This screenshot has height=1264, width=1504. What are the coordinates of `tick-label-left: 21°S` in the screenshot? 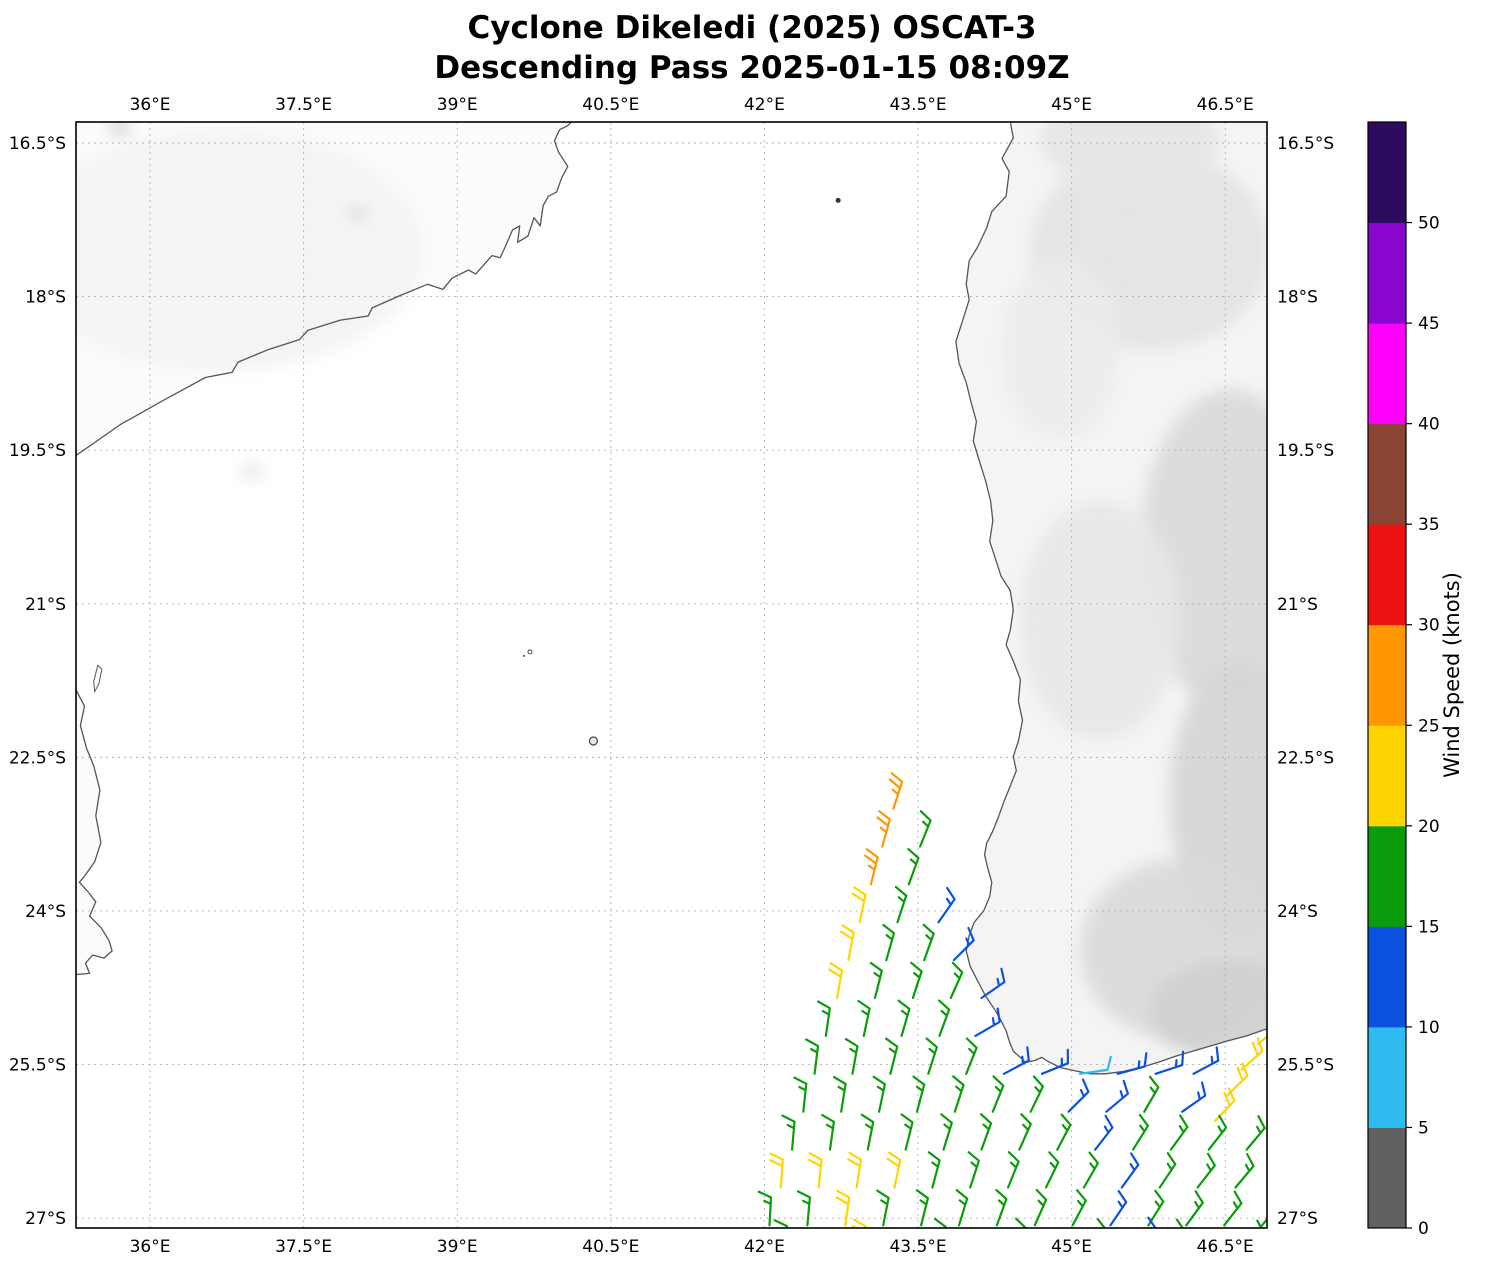 It's located at (45, 605).